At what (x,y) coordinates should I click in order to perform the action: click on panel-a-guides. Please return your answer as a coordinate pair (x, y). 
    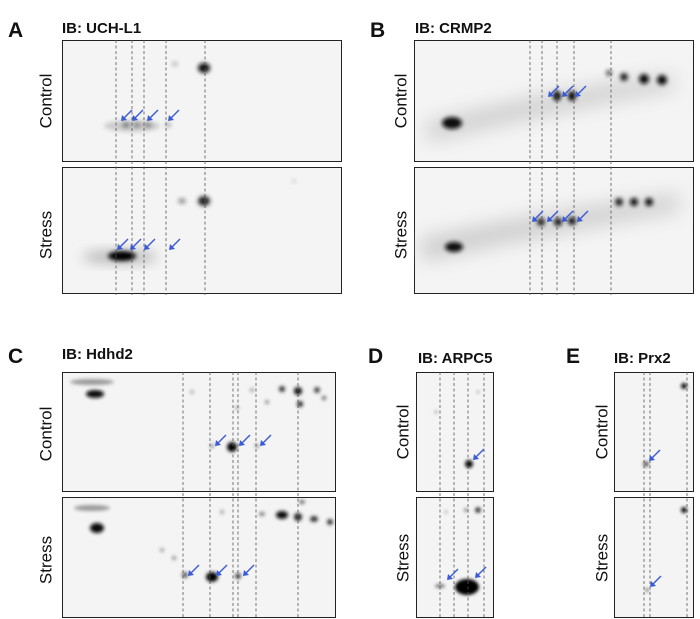
    Looking at the image, I should click on (160, 167).